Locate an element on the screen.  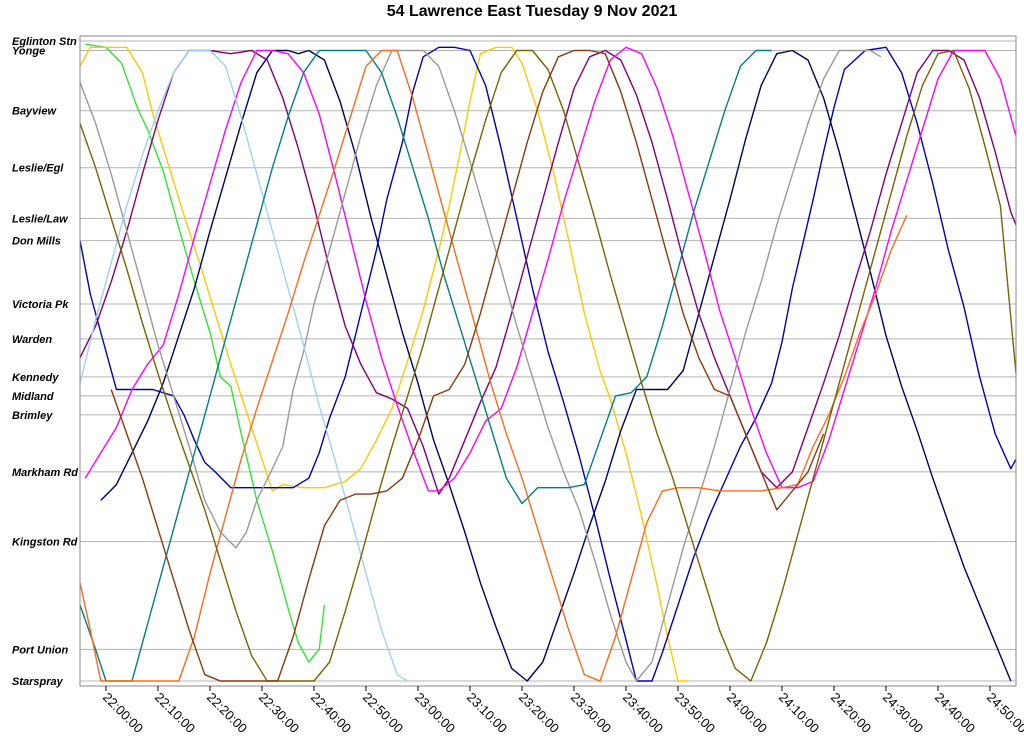
x-tick-label: 22:40:00 is located at coordinates (331, 713).